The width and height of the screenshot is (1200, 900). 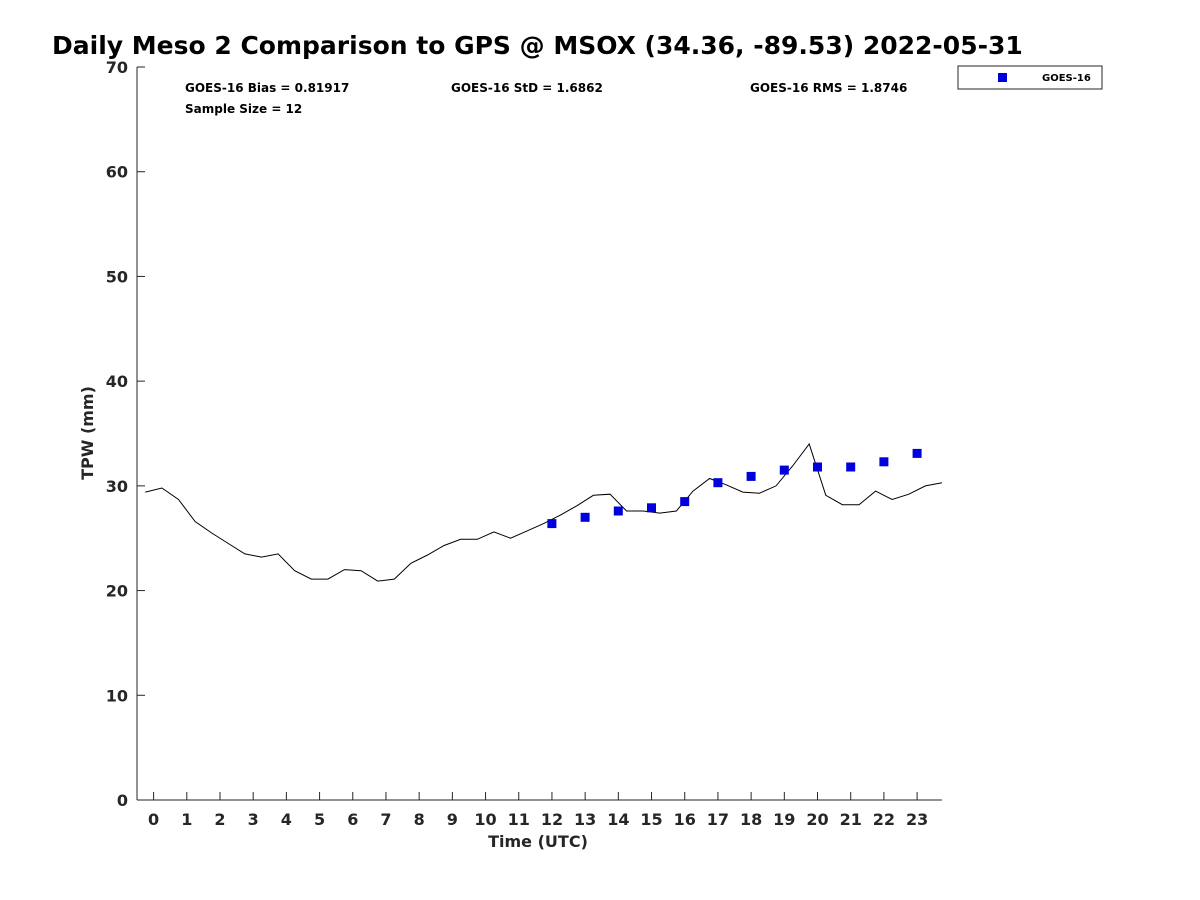 I want to click on y-tick-label: 10, so click(x=117, y=695).